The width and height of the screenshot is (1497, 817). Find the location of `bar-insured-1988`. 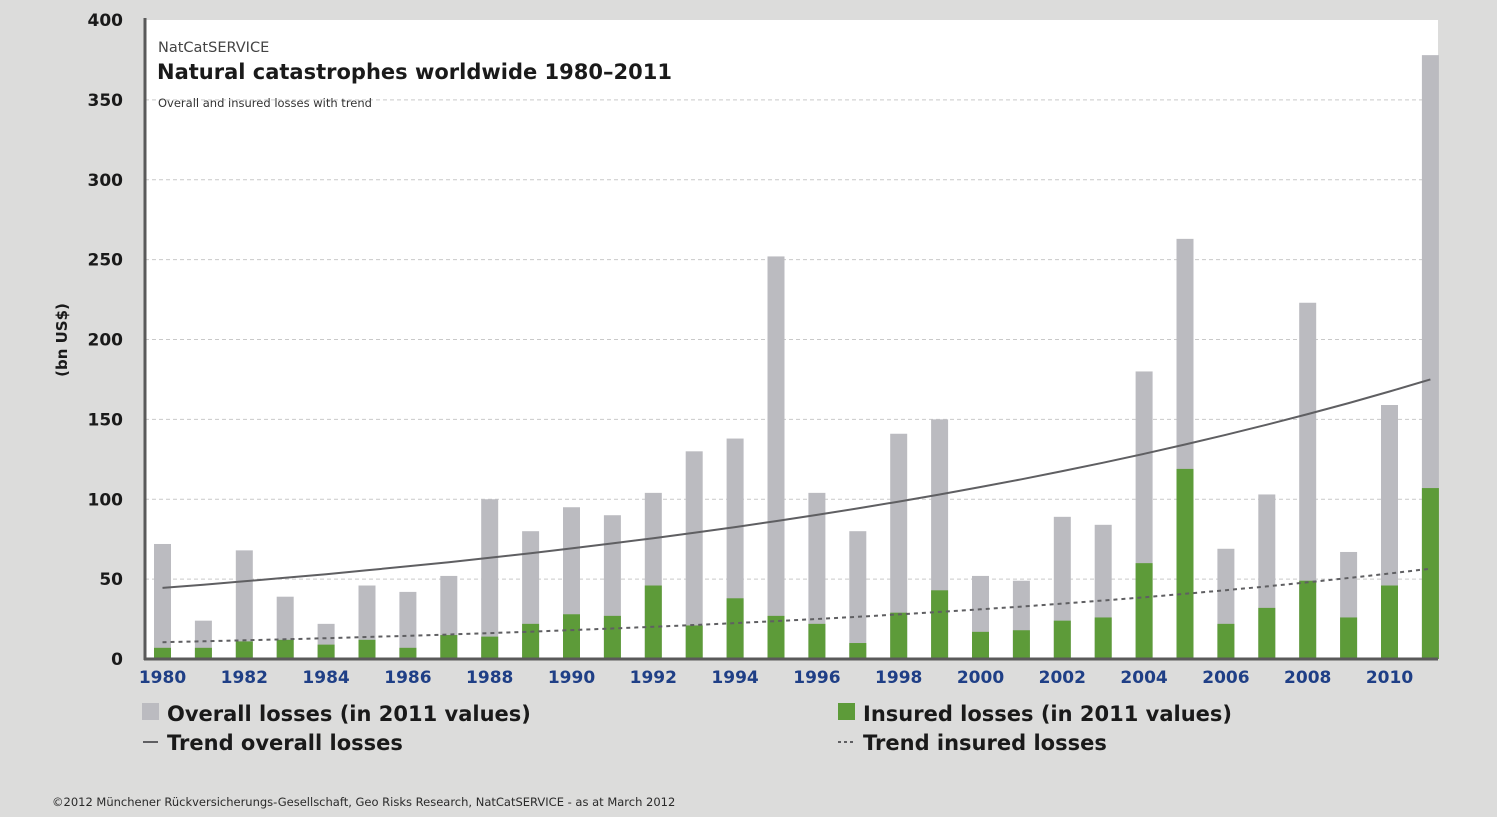

bar-insured-1988 is located at coordinates (490, 647).